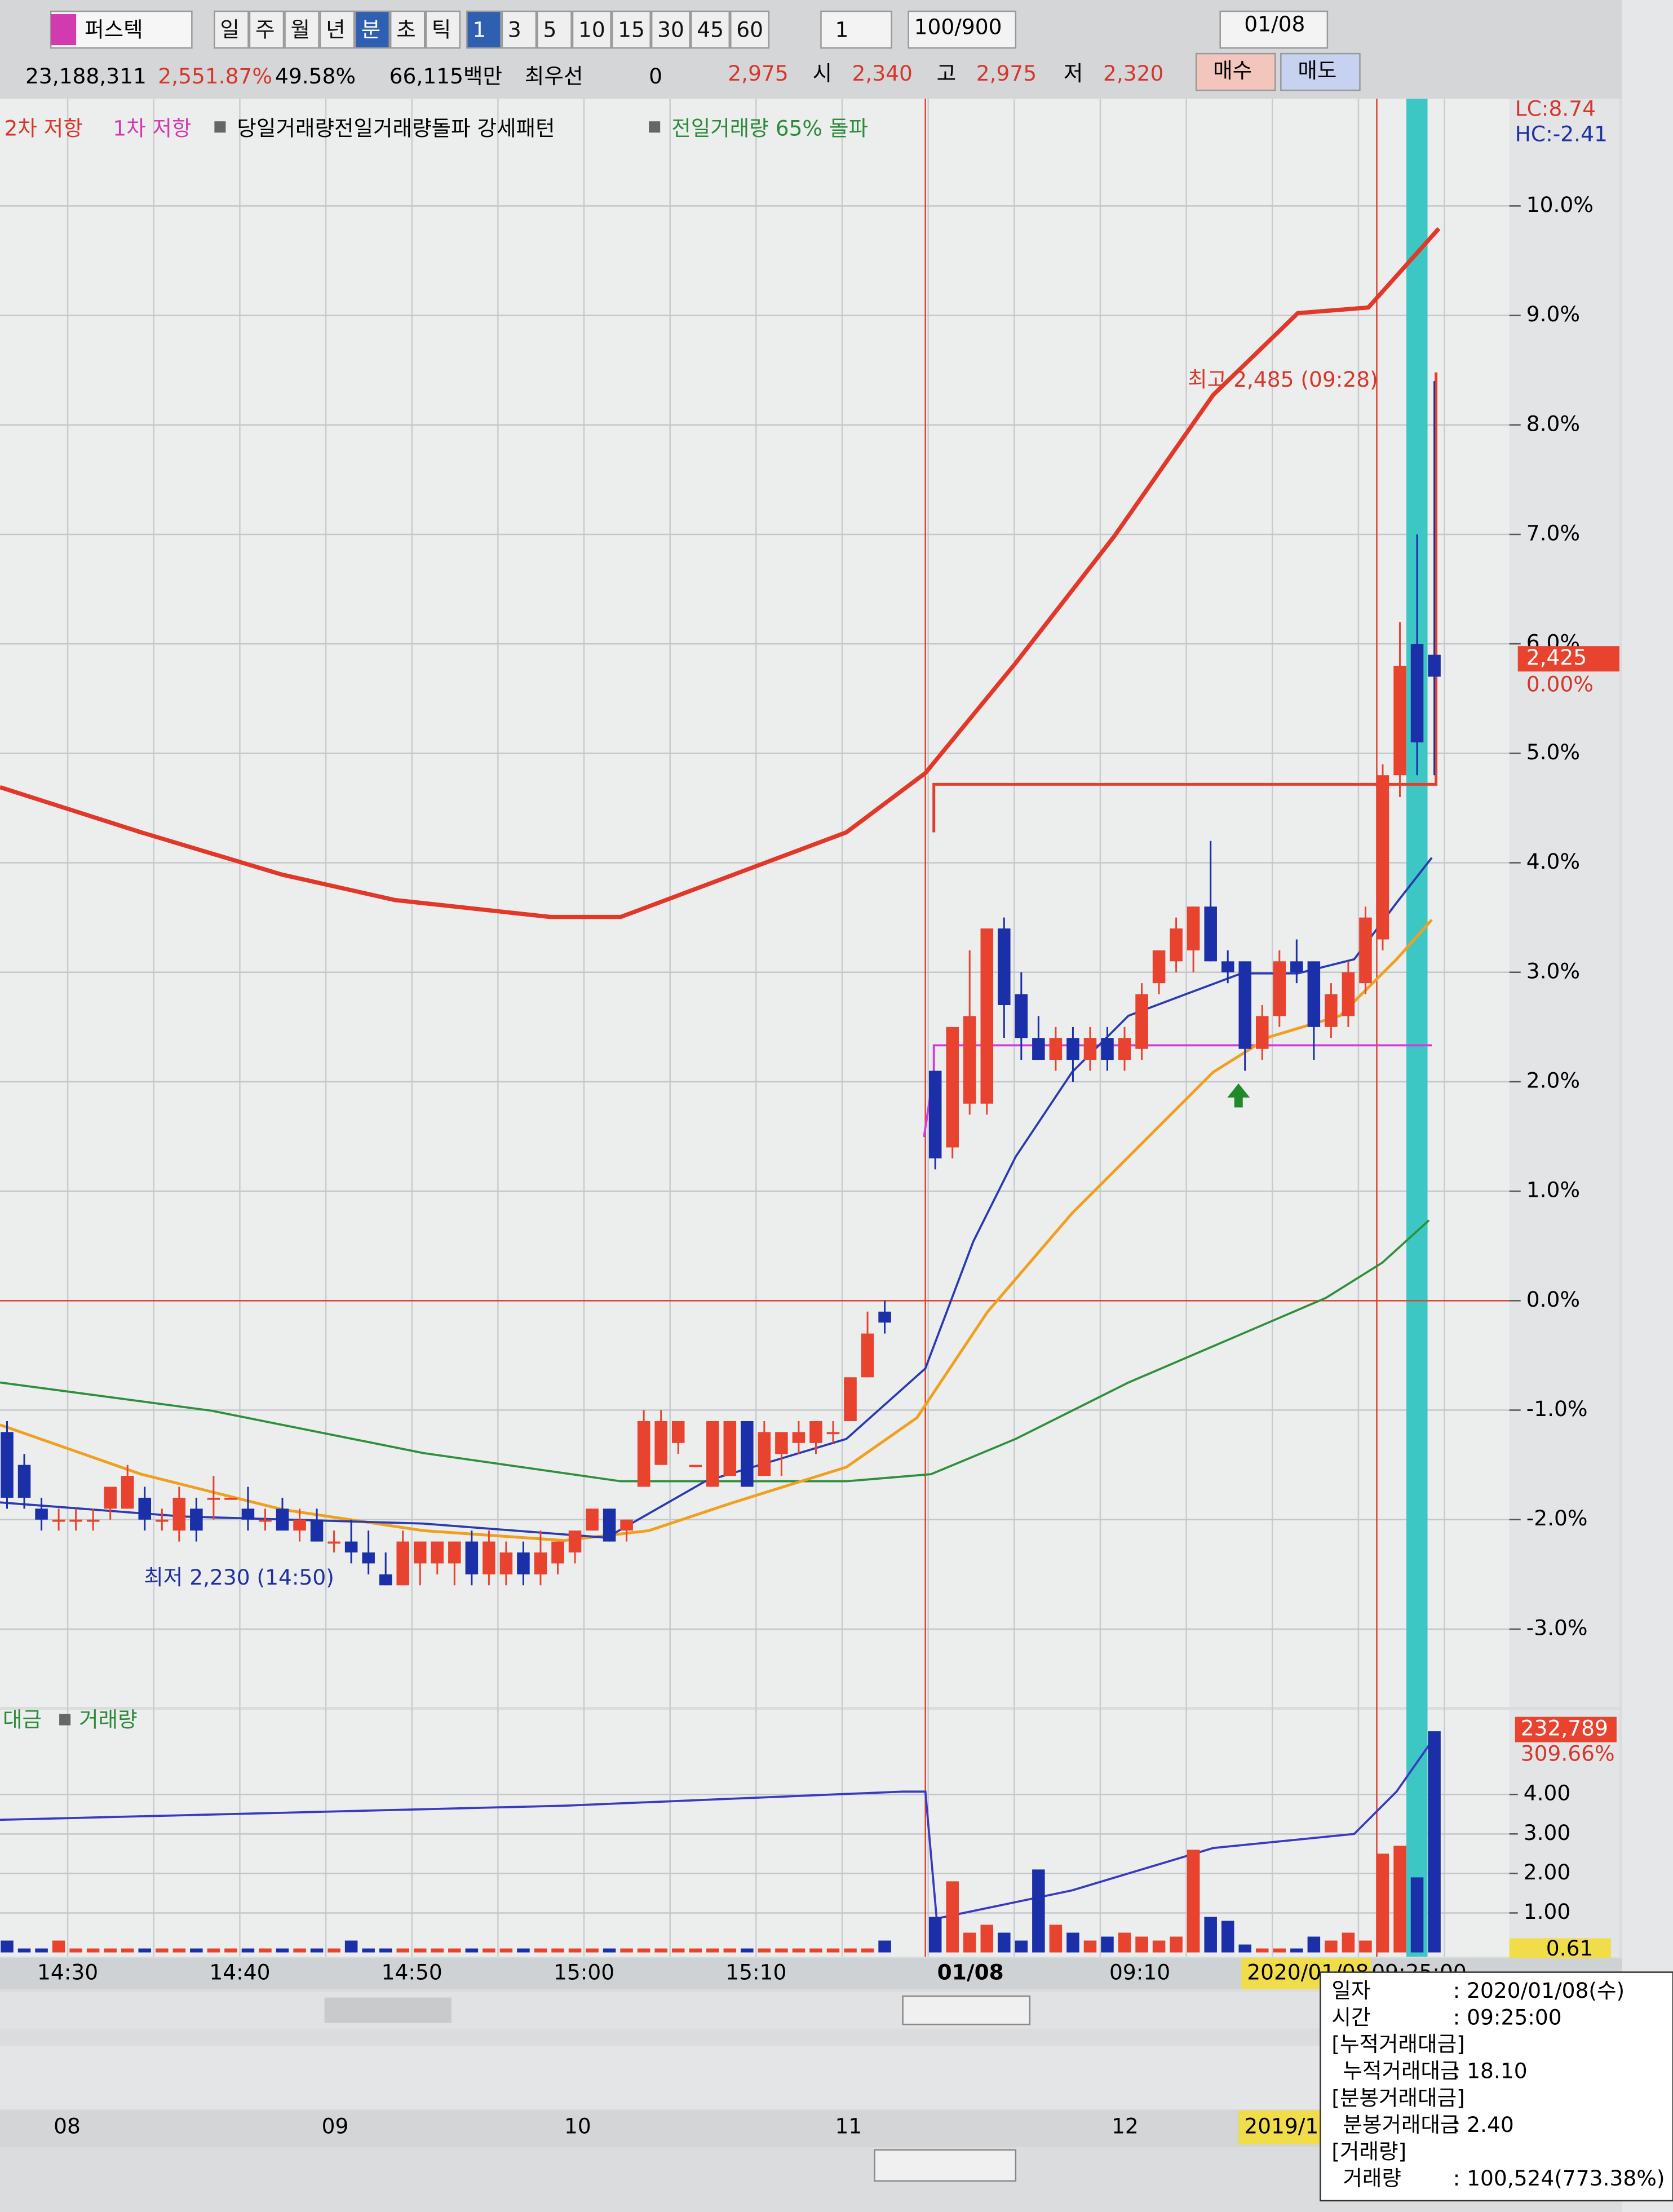  Describe the element at coordinates (1397, 2044) in the screenshot. I see `tooltip-label: [누적거래대금]` at that location.